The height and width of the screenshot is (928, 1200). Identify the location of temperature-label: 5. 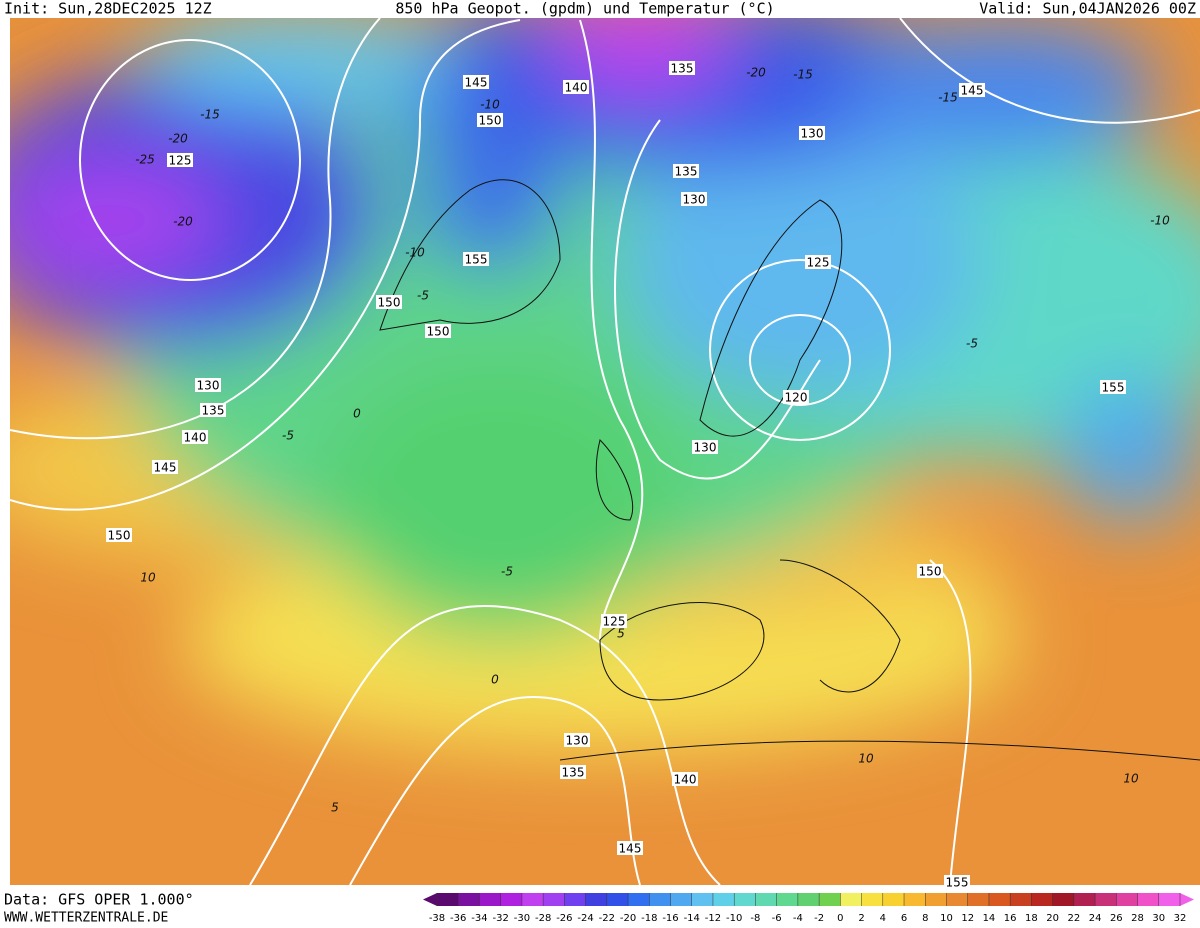
(335, 808).